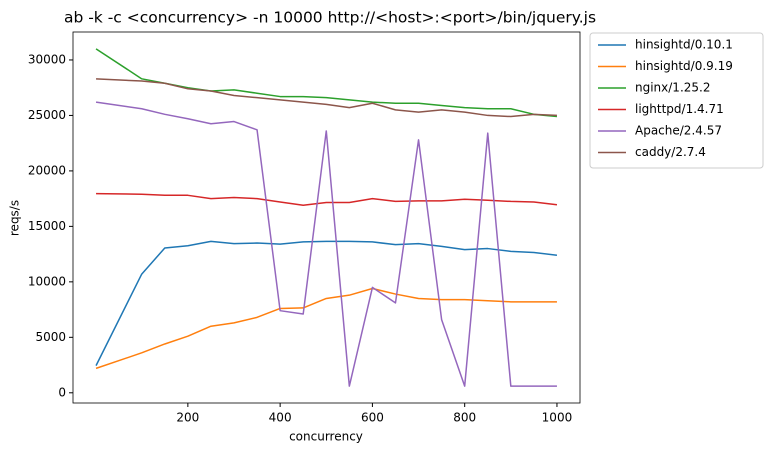 The height and width of the screenshot is (455, 777). What do you see at coordinates (47, 170) in the screenshot?
I see `y-tick-label: 20000` at bounding box center [47, 170].